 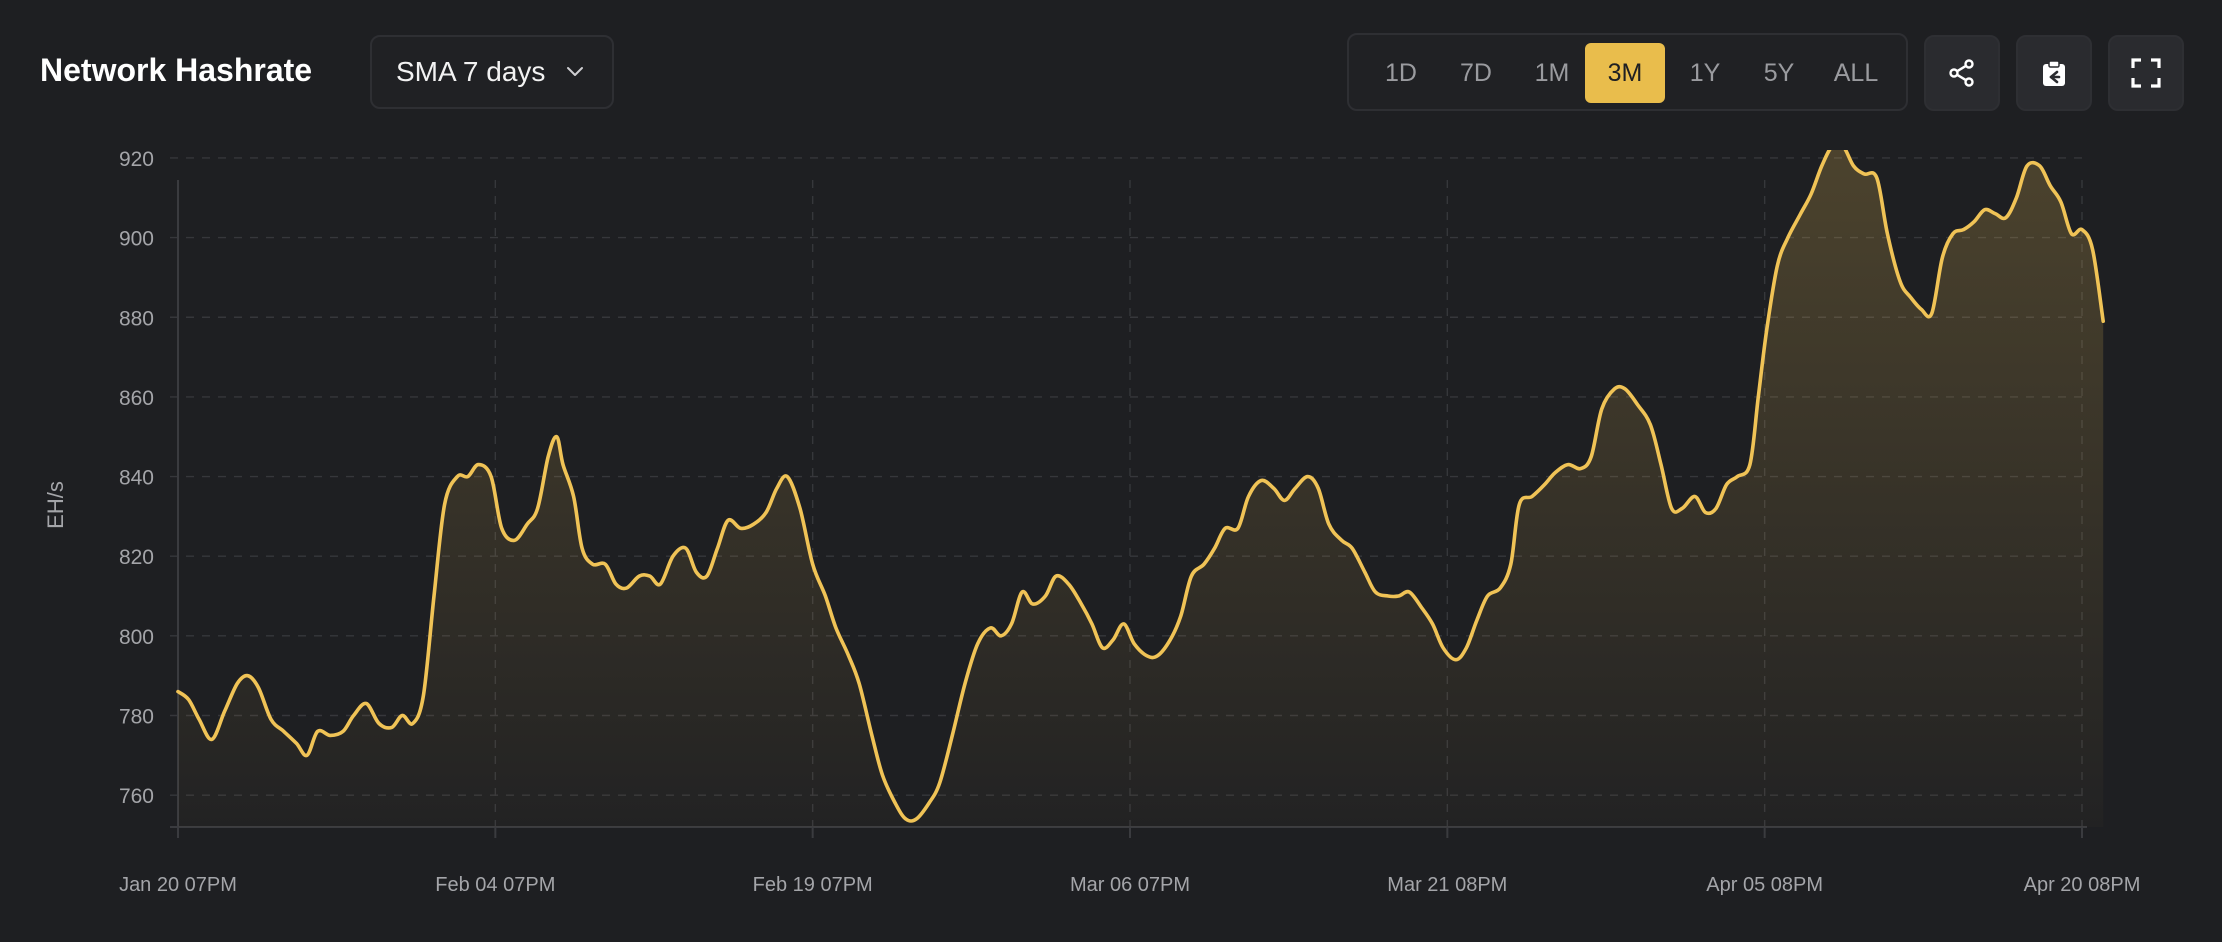 I want to click on time-range-selector: 1D 7D 1M 3M 1Y 5Y ALL, so click(x=1627, y=72).